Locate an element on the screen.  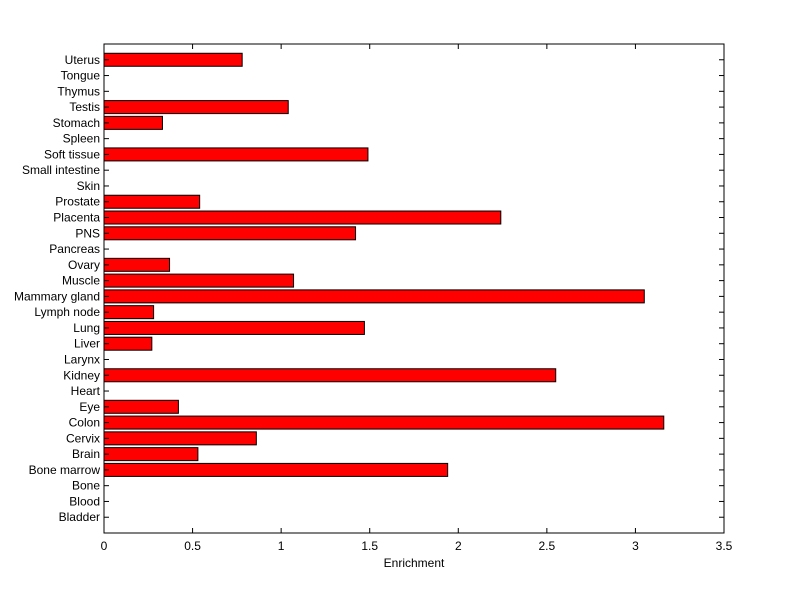
y-tick-label: Ovary is located at coordinates (84, 265).